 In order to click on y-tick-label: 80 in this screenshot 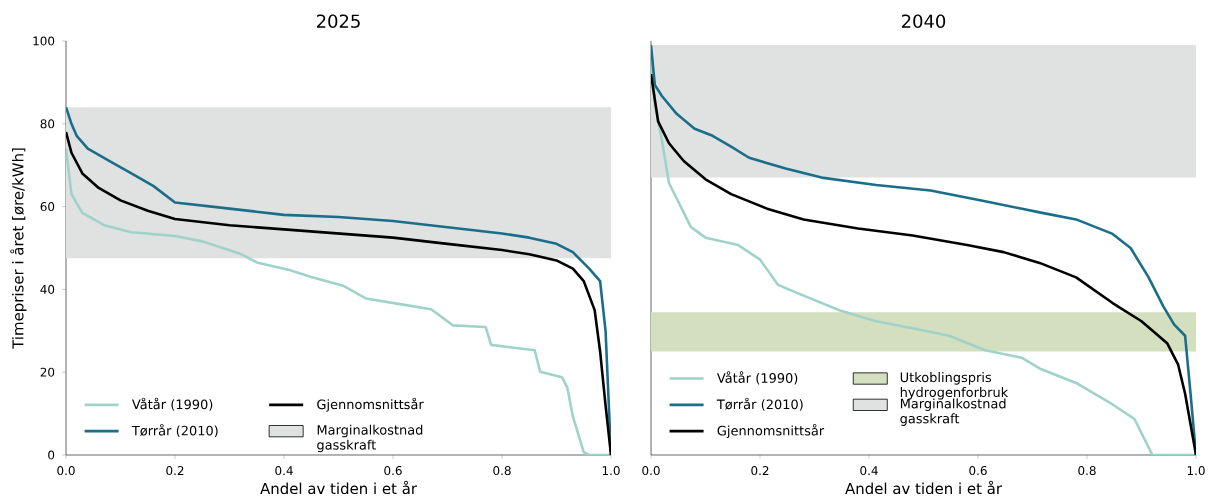, I will do `click(47, 124)`.